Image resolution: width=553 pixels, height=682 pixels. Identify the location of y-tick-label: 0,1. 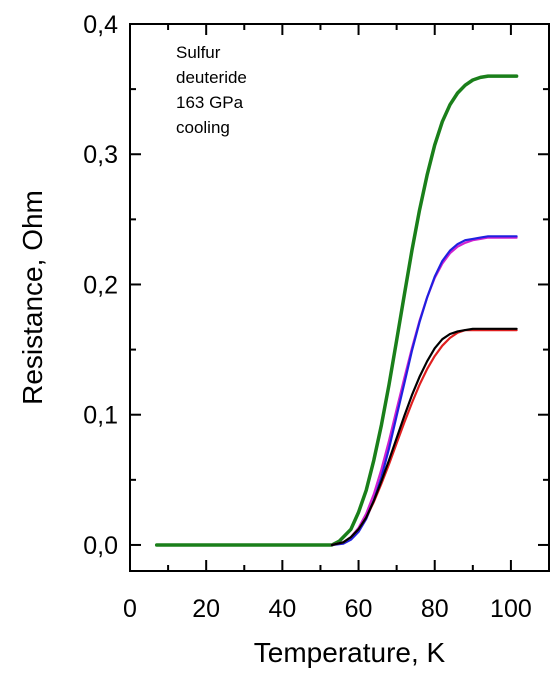
(100, 416).